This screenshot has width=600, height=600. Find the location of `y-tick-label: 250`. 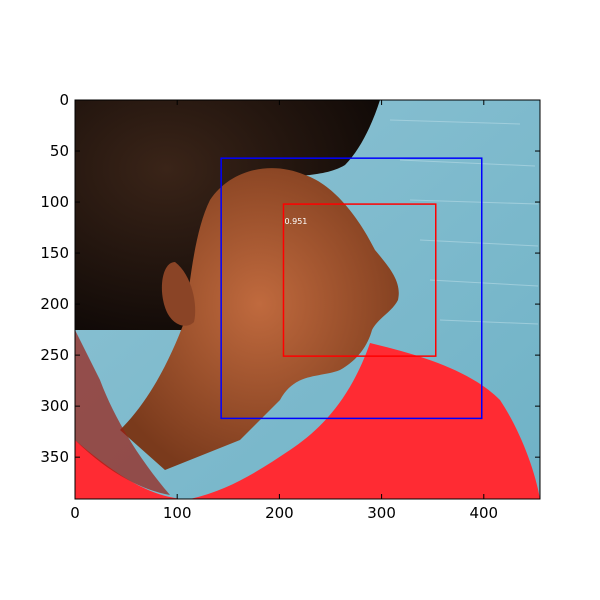

y-tick-label: 250 is located at coordinates (54, 355).